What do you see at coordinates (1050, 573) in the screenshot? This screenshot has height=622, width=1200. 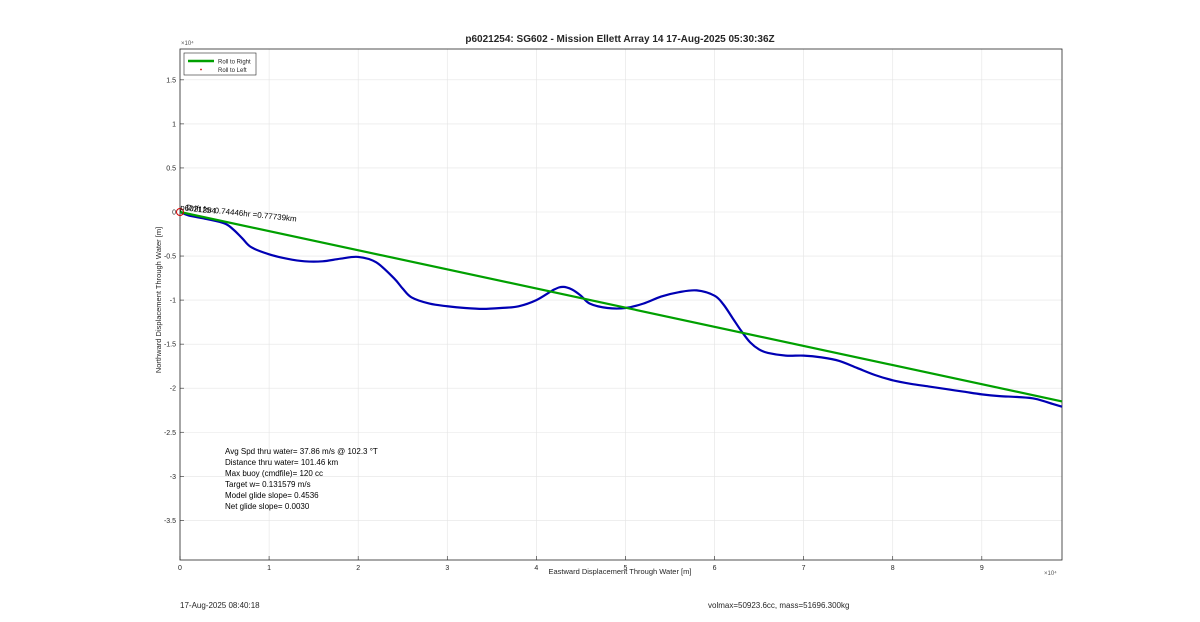 I see `x-axis-exponent: ×10⁴` at bounding box center [1050, 573].